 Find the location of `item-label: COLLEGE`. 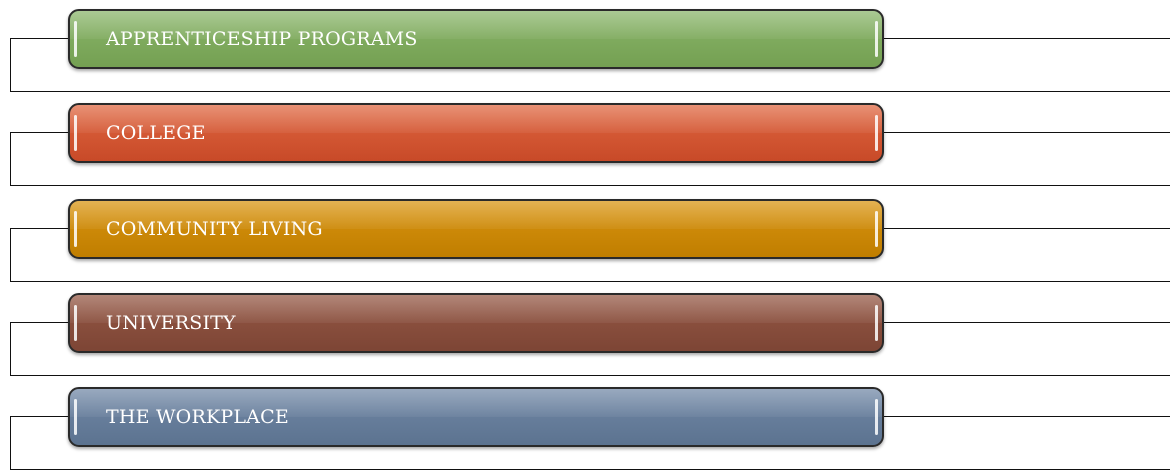

item-label: COLLEGE is located at coordinates (156, 133).